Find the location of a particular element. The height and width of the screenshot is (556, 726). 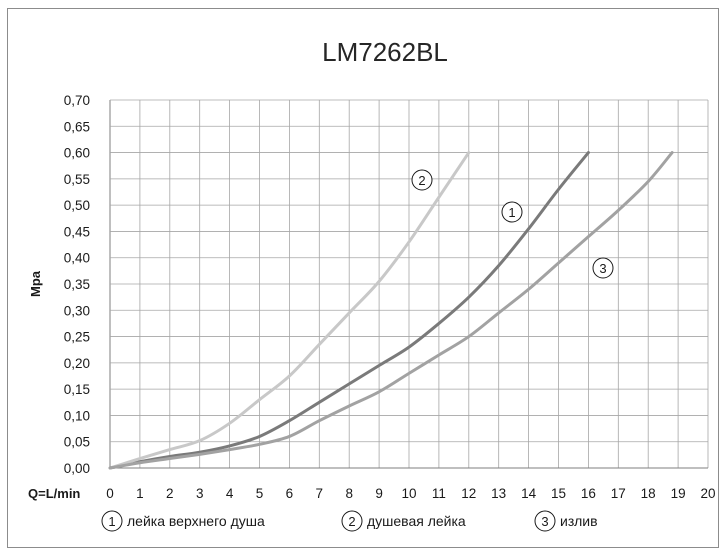

legend-marker-number: 1 is located at coordinates (111, 521).